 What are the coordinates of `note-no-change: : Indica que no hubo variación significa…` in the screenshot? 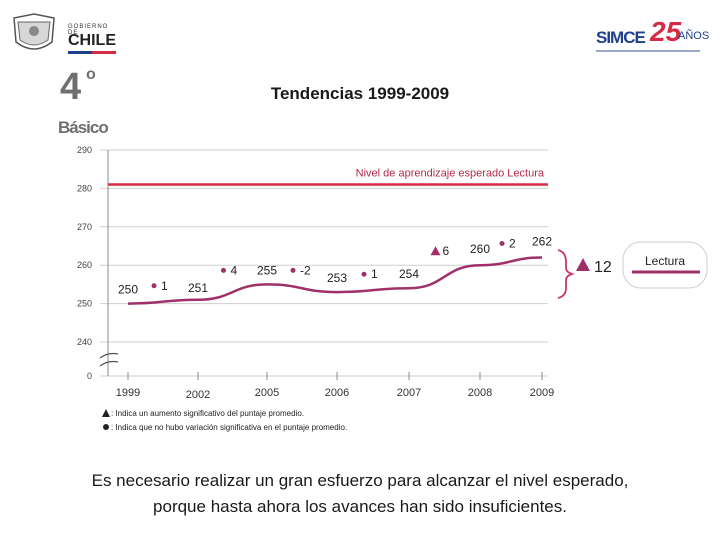 It's located at (229, 427).